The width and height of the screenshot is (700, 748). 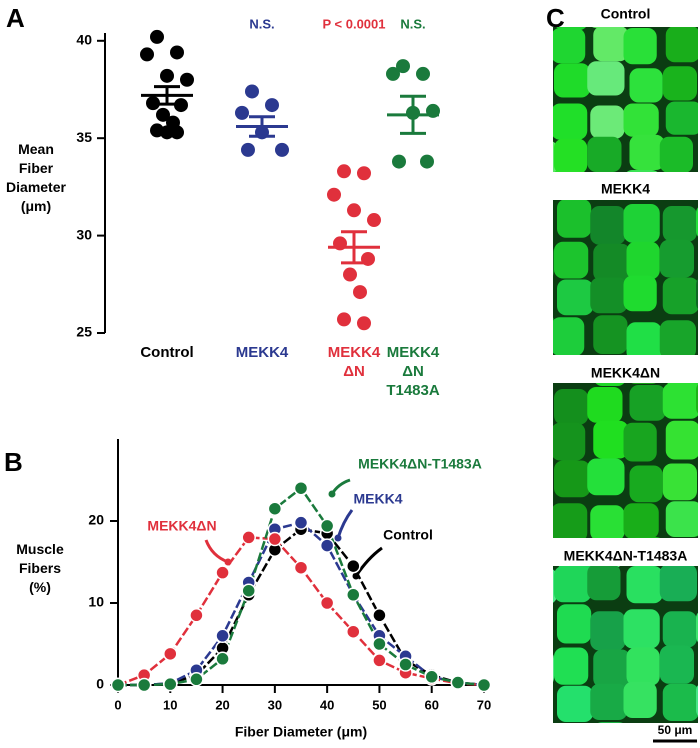 What do you see at coordinates (36, 177) in the screenshot?
I see `y-axis-label: Mean Fiber Diameter (μm)` at bounding box center [36, 177].